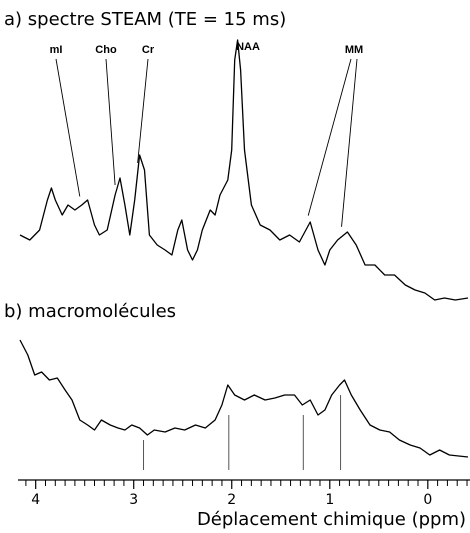  What do you see at coordinates (427, 500) in the screenshot?
I see `x-tick-label: 0` at bounding box center [427, 500].